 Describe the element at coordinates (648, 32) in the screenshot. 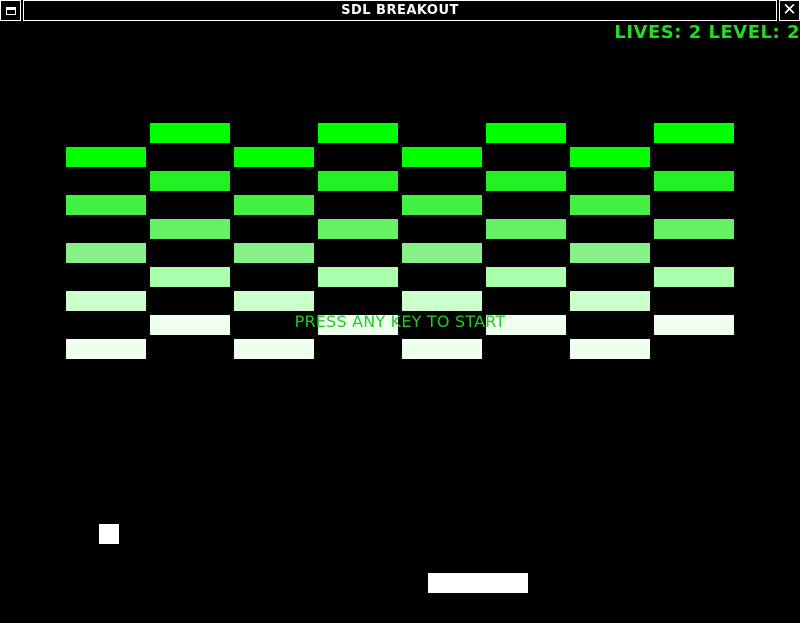

I see `lives-label: LIVES:` at that location.